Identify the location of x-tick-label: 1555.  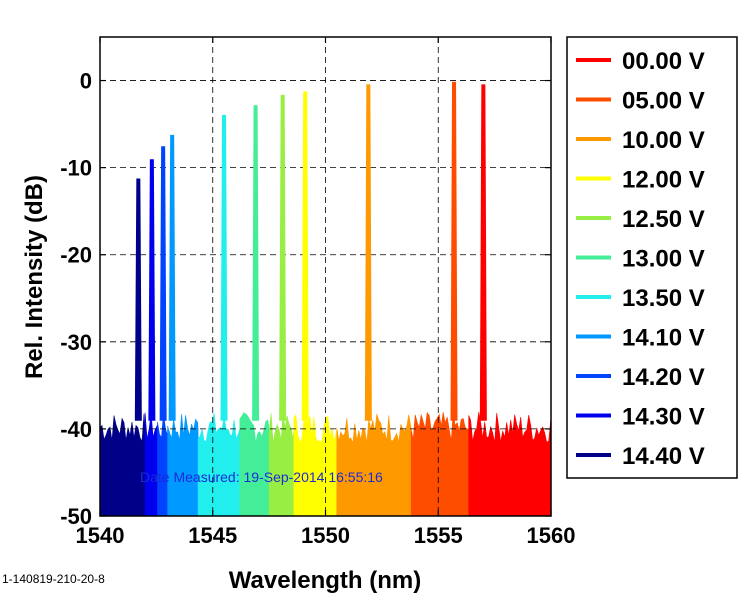
(438, 535).